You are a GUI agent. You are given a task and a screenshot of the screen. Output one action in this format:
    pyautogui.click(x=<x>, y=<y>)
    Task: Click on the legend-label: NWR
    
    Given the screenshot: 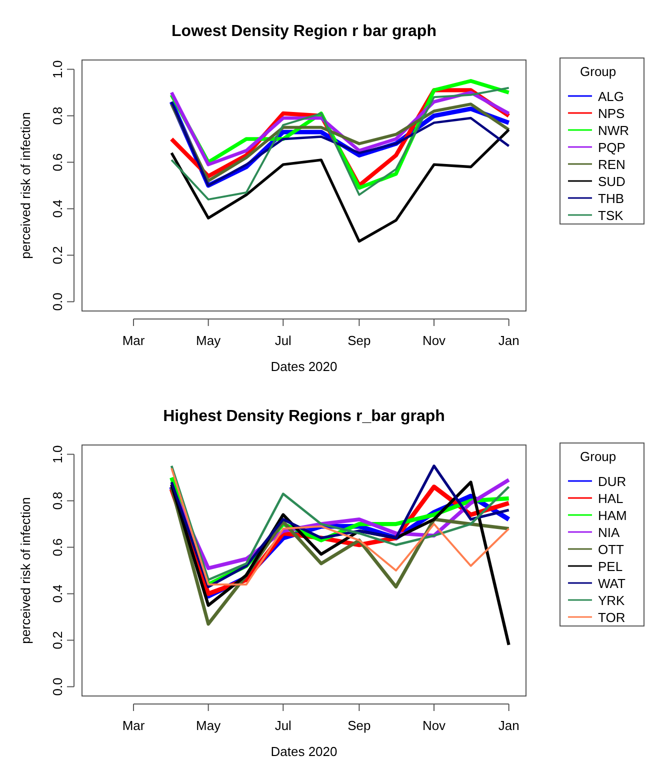 What is the action you would take?
    pyautogui.click(x=614, y=130)
    